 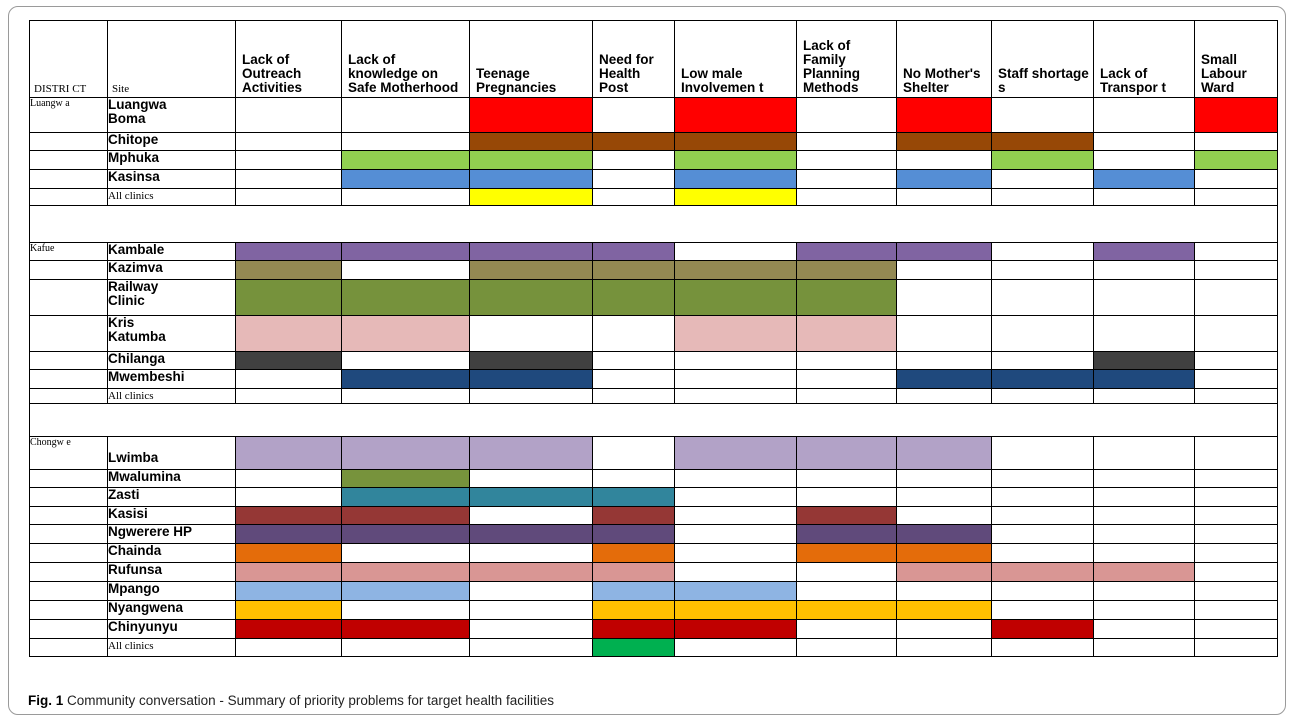 What do you see at coordinates (171, 251) in the screenshot?
I see `site-cell: Kambale` at bounding box center [171, 251].